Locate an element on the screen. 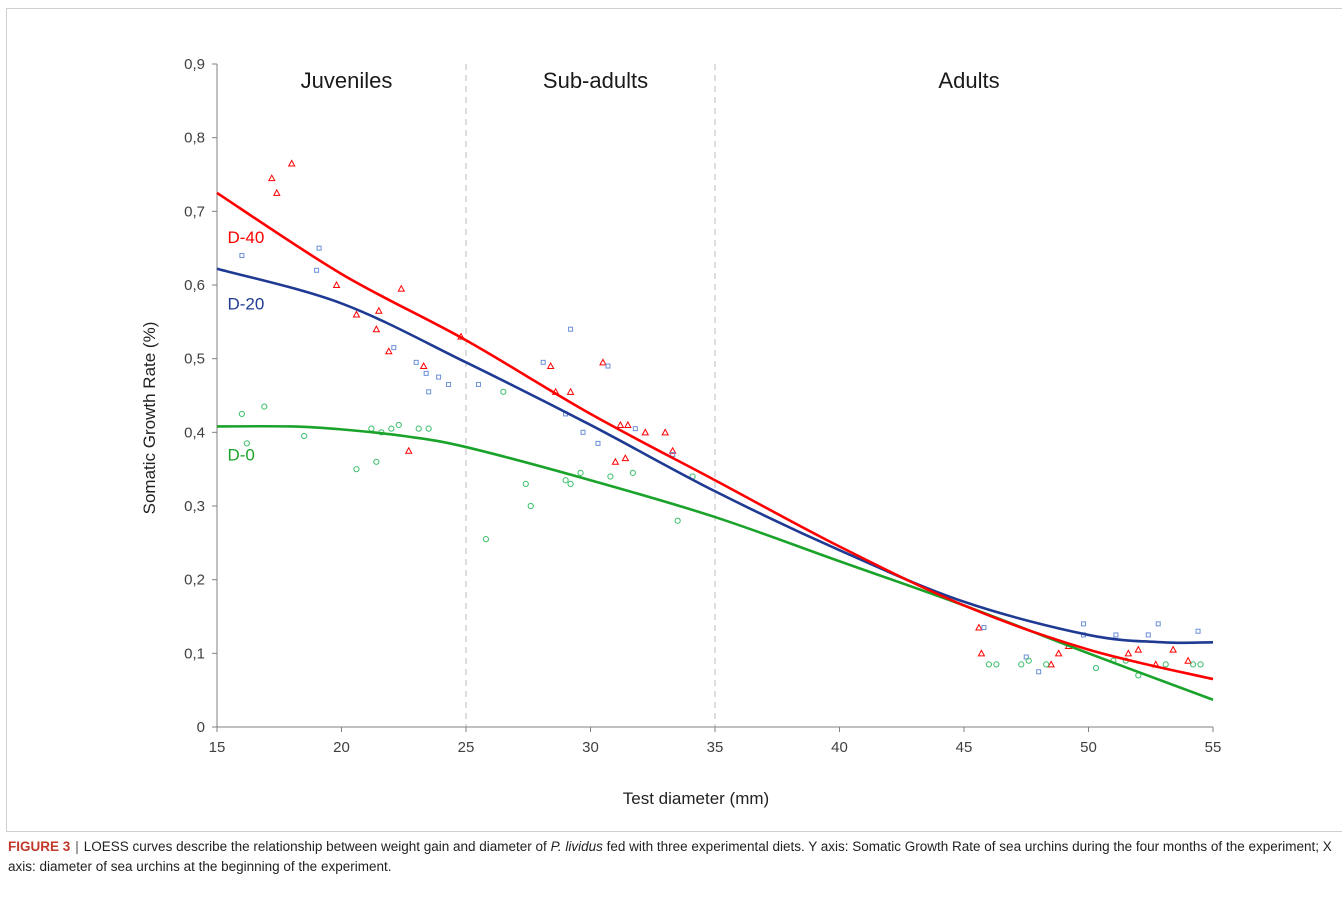 The image size is (1342, 899). y-tick-label: 0,8 is located at coordinates (194, 138).